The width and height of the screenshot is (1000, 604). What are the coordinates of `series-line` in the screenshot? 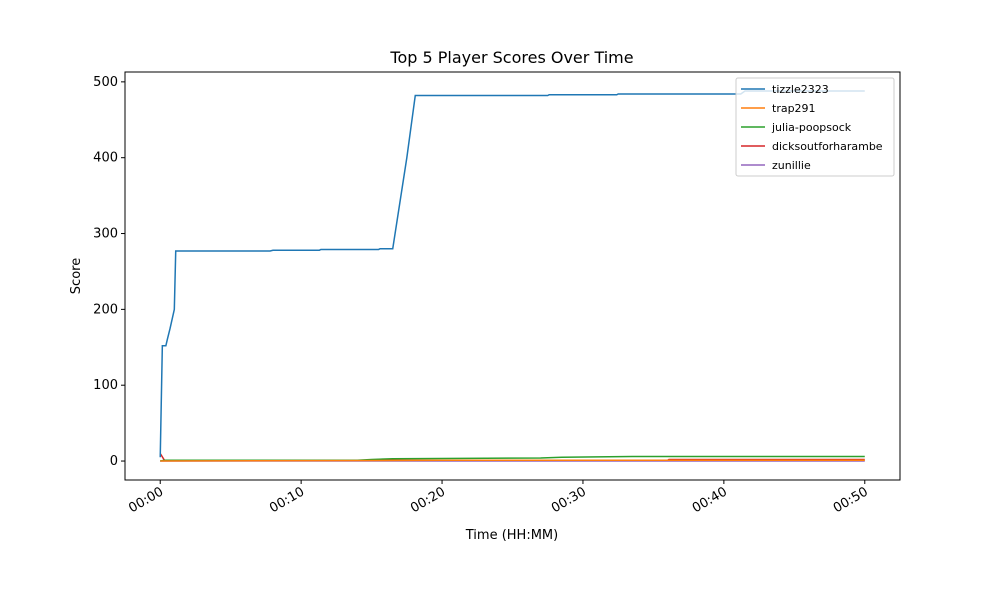 It's located at (512, 460).